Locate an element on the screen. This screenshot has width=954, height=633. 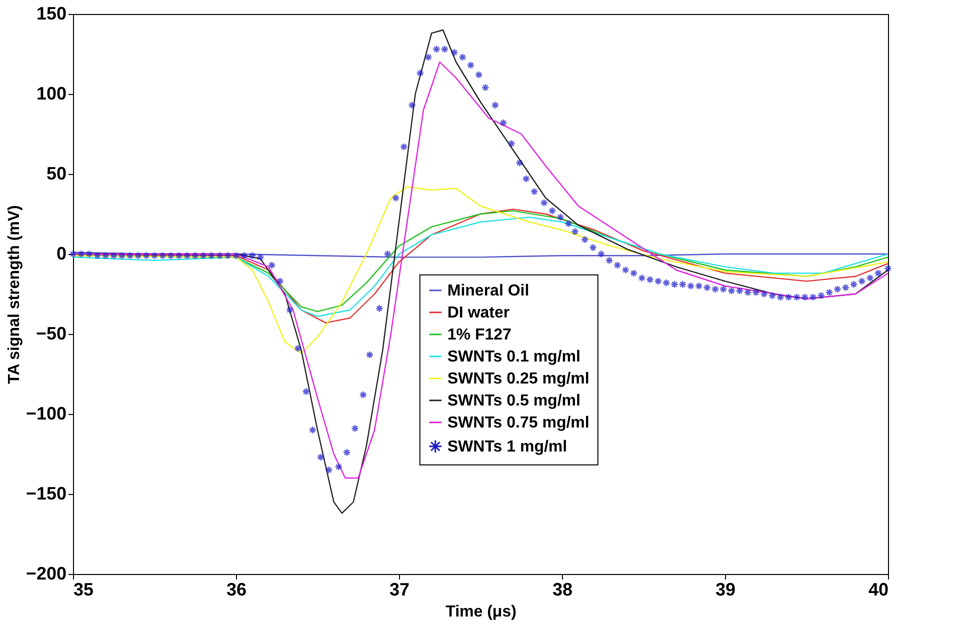
legend-label: SWNTs 1 mg/ml is located at coordinates (507, 447).